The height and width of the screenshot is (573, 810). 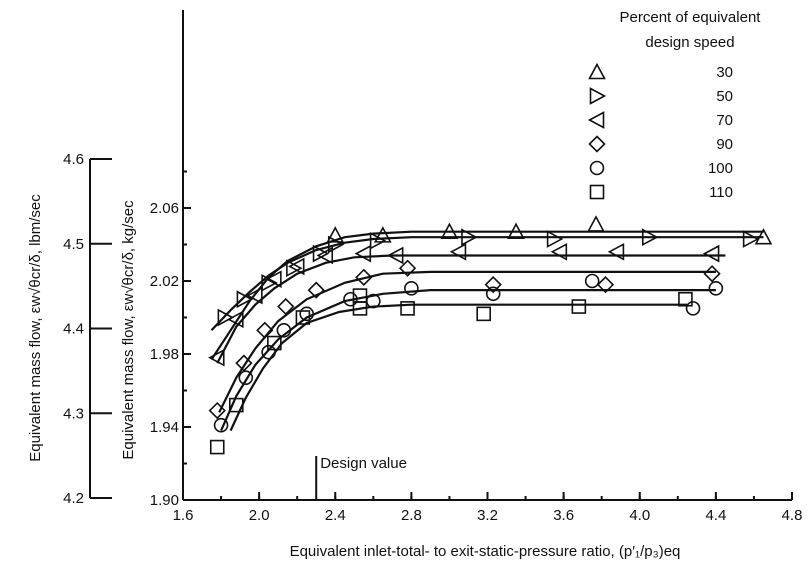 I want to click on design-value-marker: Design value, so click(x=361, y=477).